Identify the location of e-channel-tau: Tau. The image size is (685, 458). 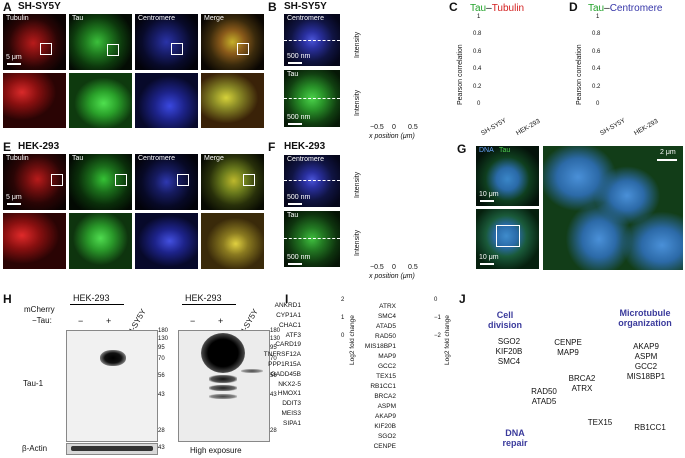
(78, 158).